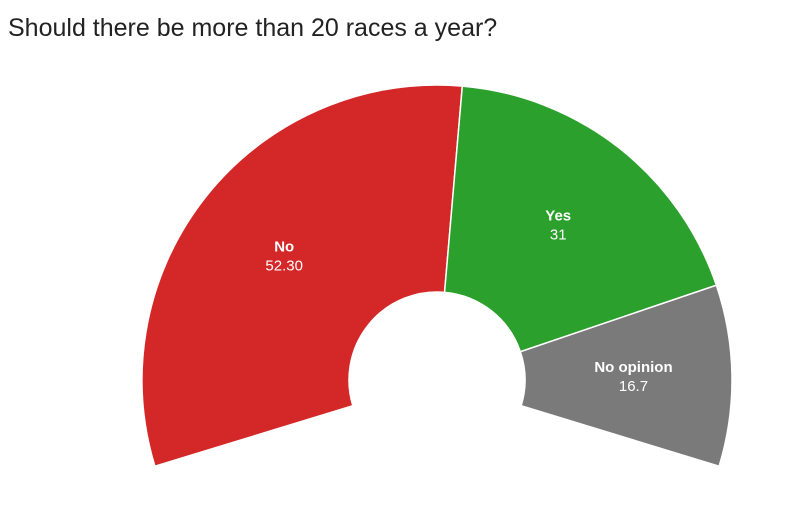 The height and width of the screenshot is (530, 795). I want to click on pie-slice, so click(626, 376).